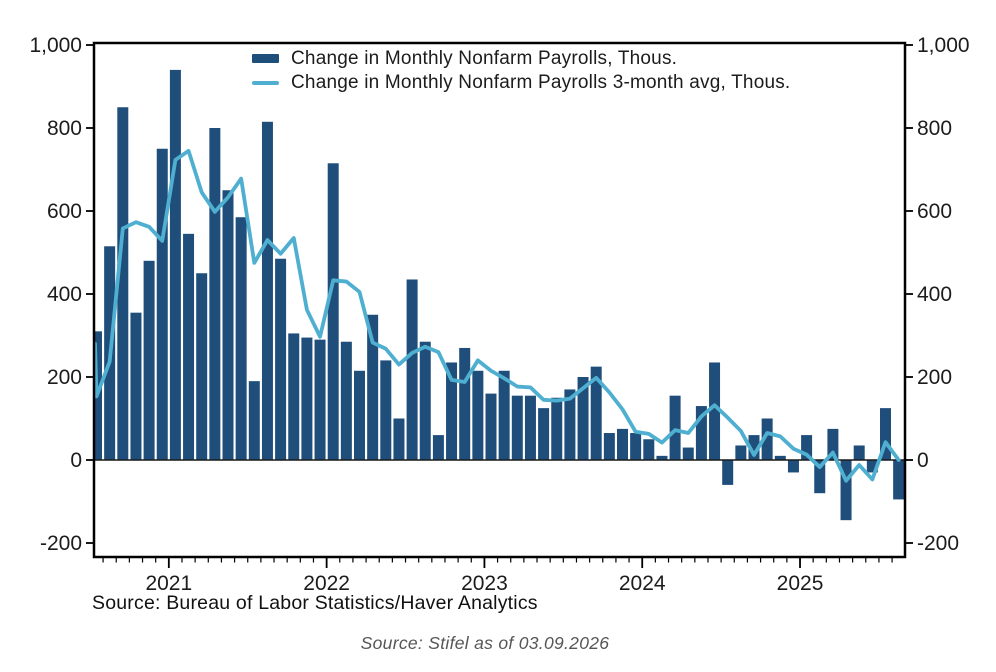  I want to click on x-year-label: 2021, so click(168, 583).